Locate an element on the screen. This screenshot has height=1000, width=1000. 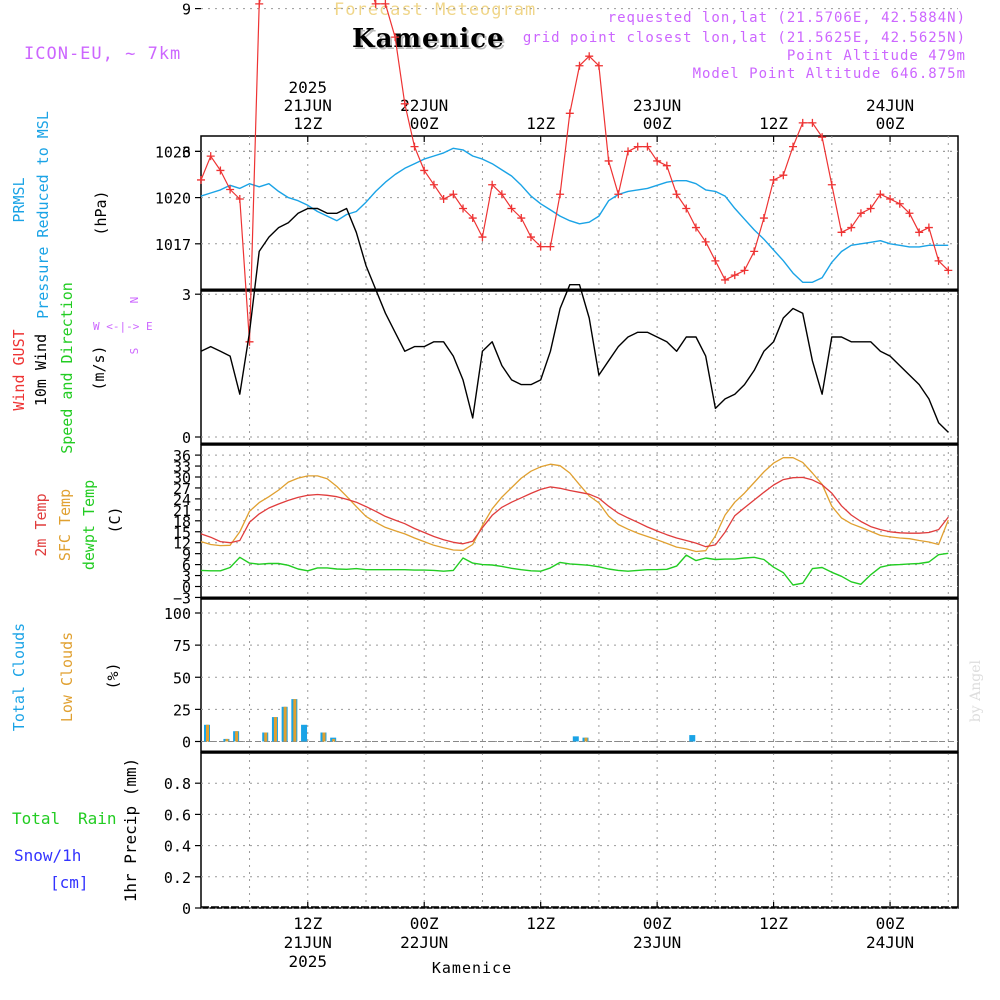
y-tick-label-temperature: 0 is located at coordinates (186, 588).